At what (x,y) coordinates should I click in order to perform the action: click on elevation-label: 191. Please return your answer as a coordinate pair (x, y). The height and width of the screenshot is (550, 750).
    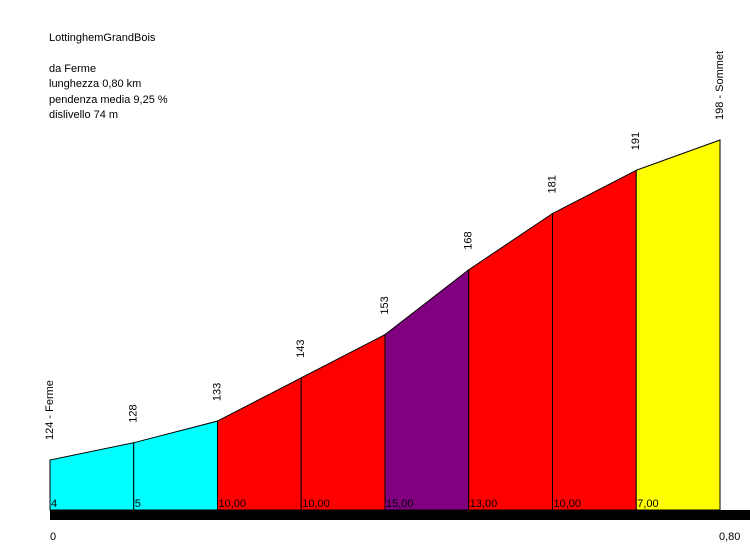
    Looking at the image, I should click on (636, 141).